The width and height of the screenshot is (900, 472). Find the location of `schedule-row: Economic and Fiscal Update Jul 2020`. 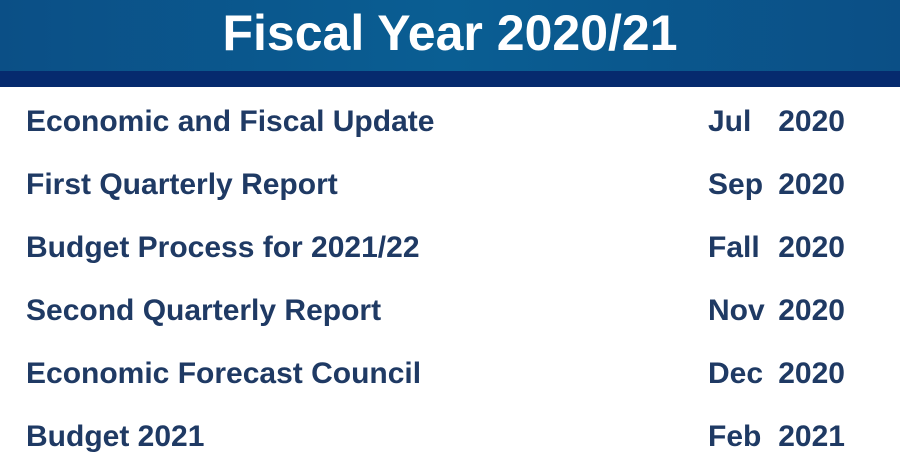

schedule-row: Economic and Fiscal Update Jul 2020 is located at coordinates (450, 122).